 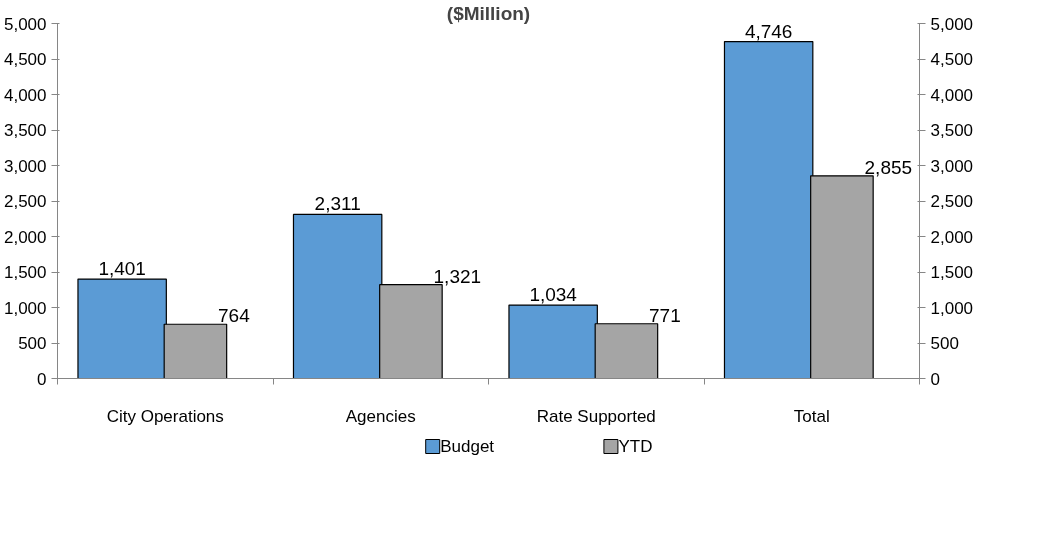 What do you see at coordinates (888, 167) in the screenshot?
I see `data-label: 2,855` at bounding box center [888, 167].